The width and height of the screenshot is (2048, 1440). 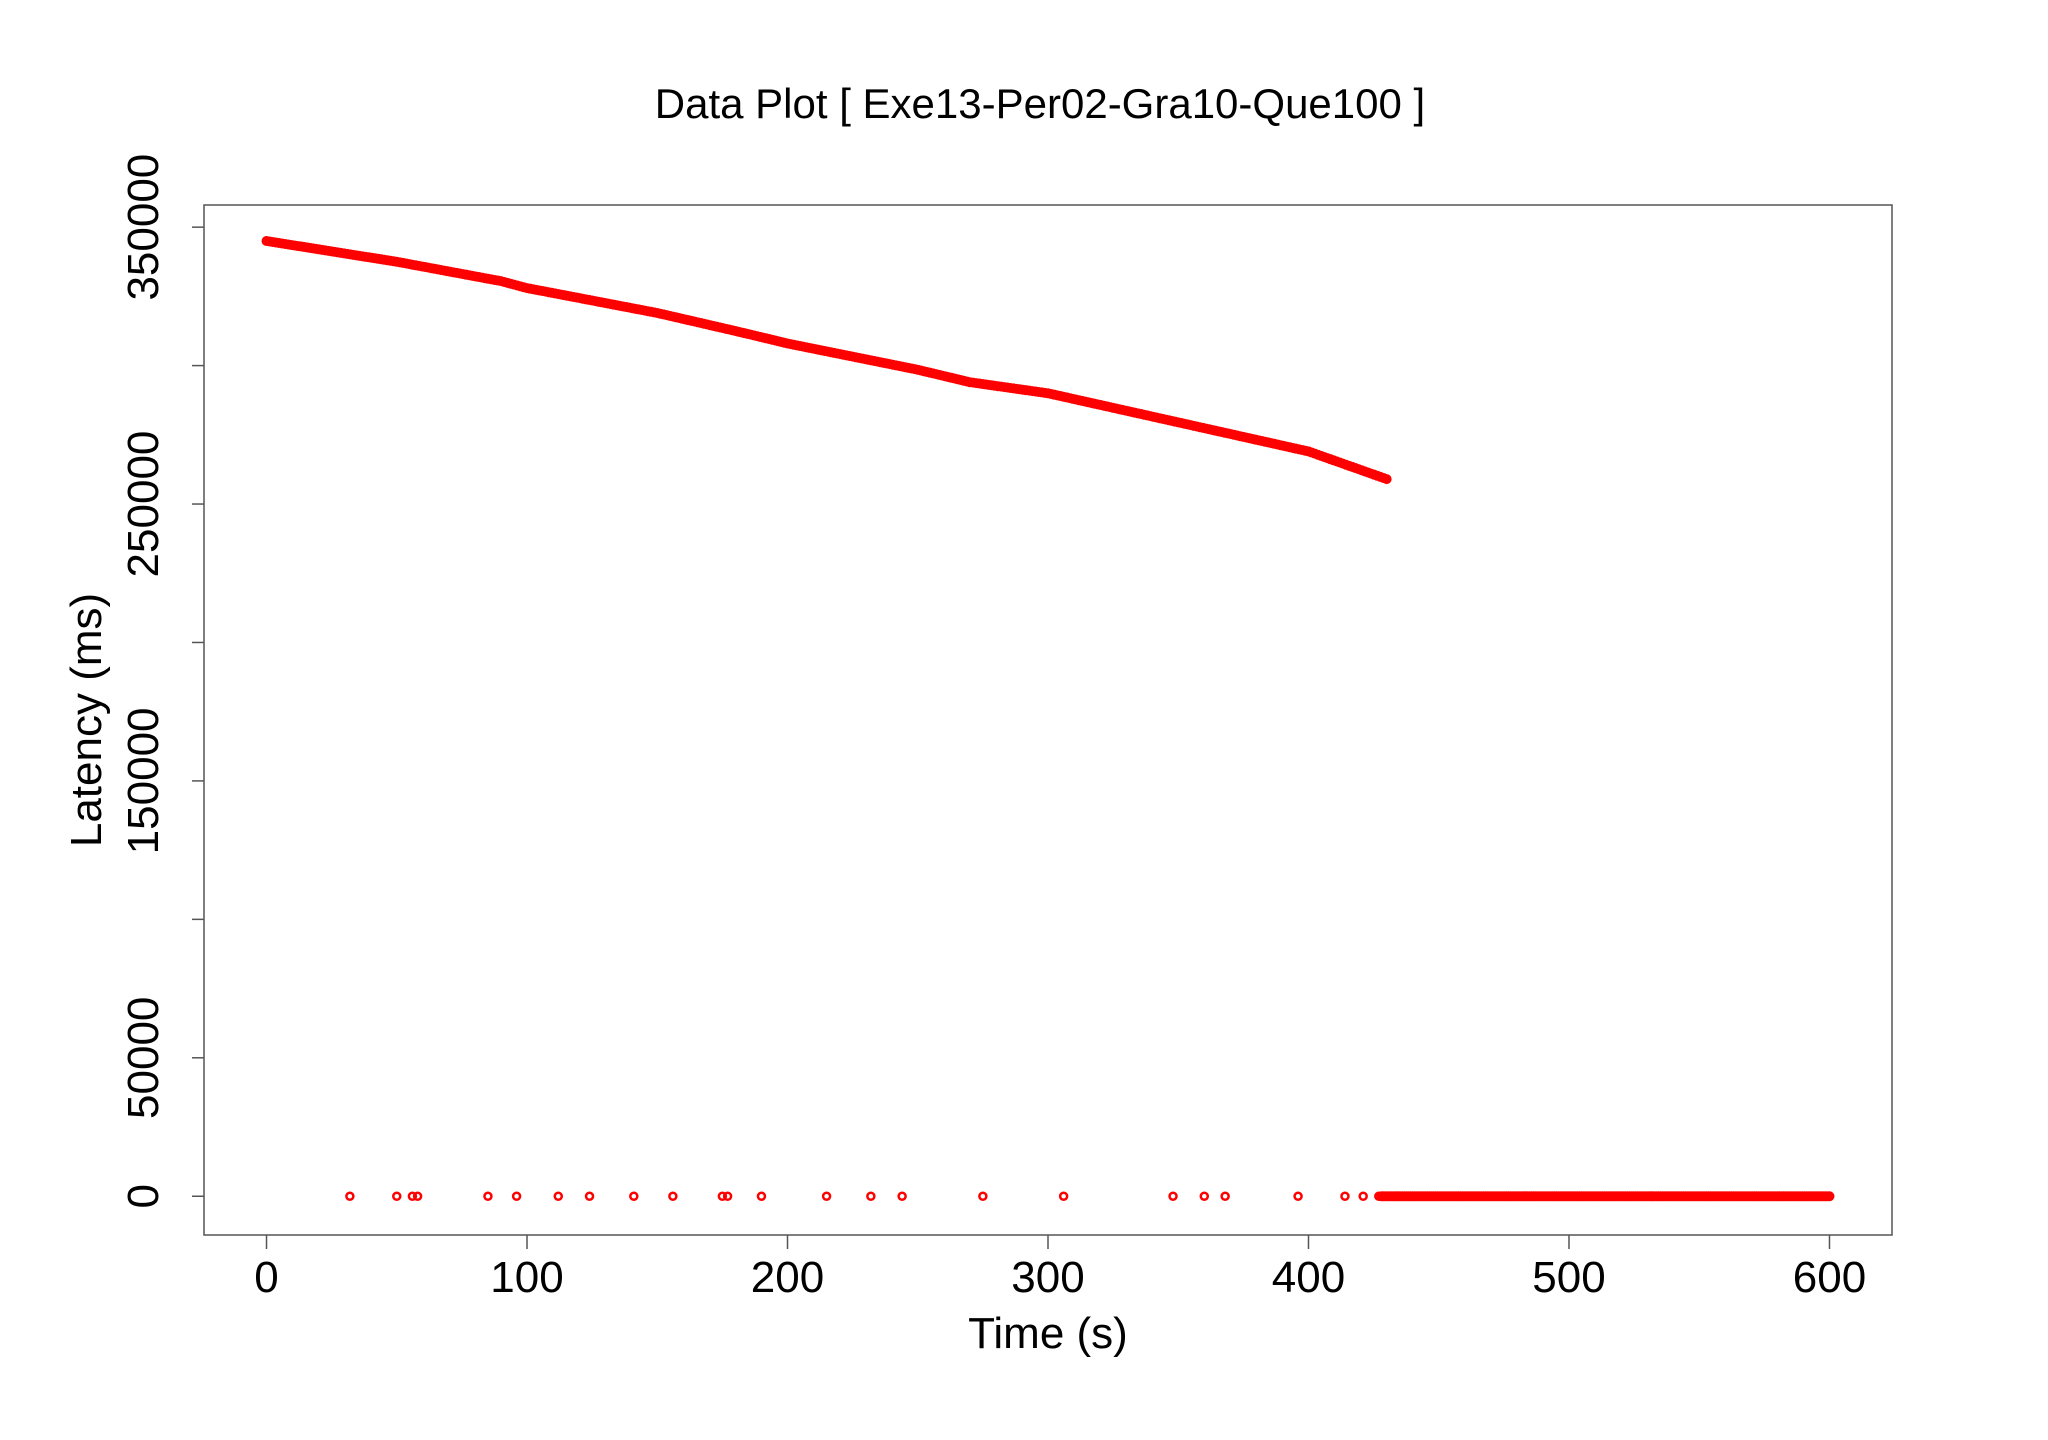 What do you see at coordinates (143, 504) in the screenshot?
I see `y-tick-label: 250000` at bounding box center [143, 504].